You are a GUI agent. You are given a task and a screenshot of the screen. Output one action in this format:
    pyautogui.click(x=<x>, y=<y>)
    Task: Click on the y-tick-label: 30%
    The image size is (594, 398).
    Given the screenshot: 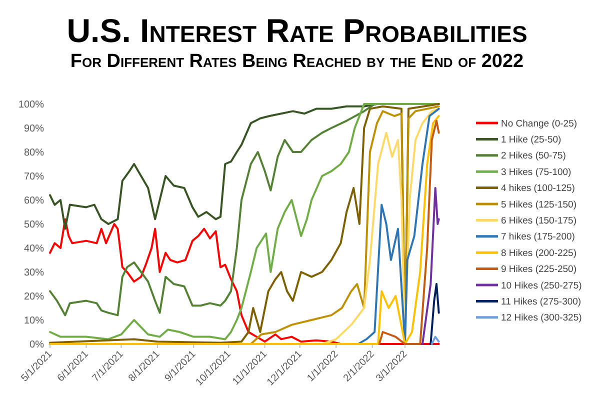 What is the action you would take?
    pyautogui.click(x=34, y=273)
    